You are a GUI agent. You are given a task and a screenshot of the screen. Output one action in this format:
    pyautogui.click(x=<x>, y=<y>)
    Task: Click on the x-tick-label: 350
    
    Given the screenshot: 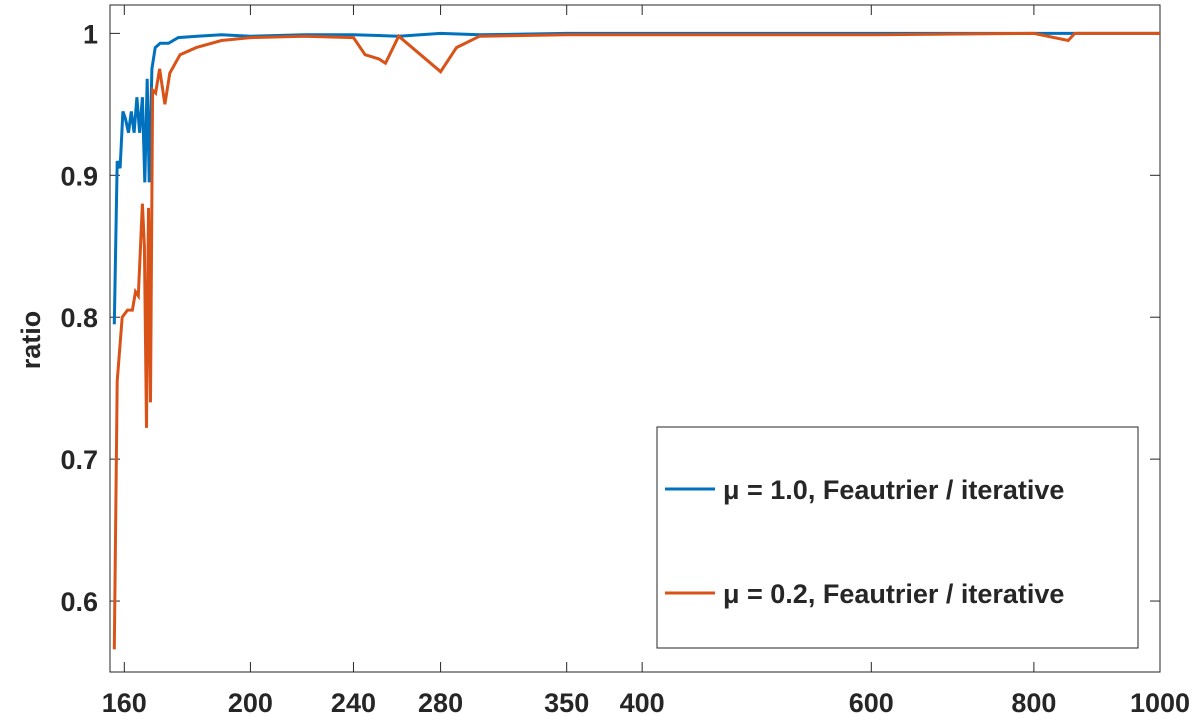 What is the action you would take?
    pyautogui.click(x=566, y=703)
    